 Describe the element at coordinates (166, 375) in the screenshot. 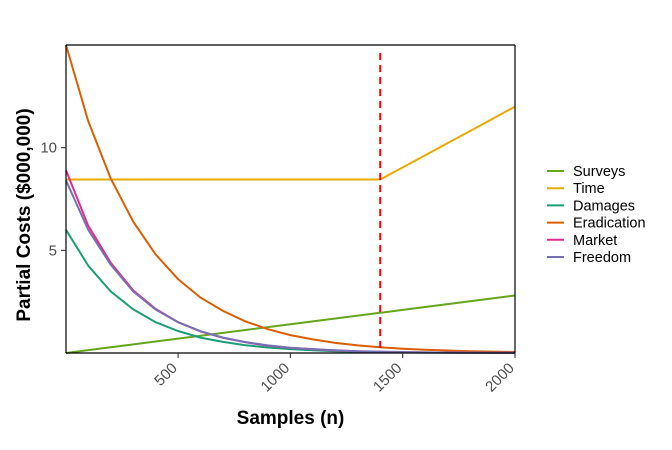

I see `x-tick-label: 500` at that location.